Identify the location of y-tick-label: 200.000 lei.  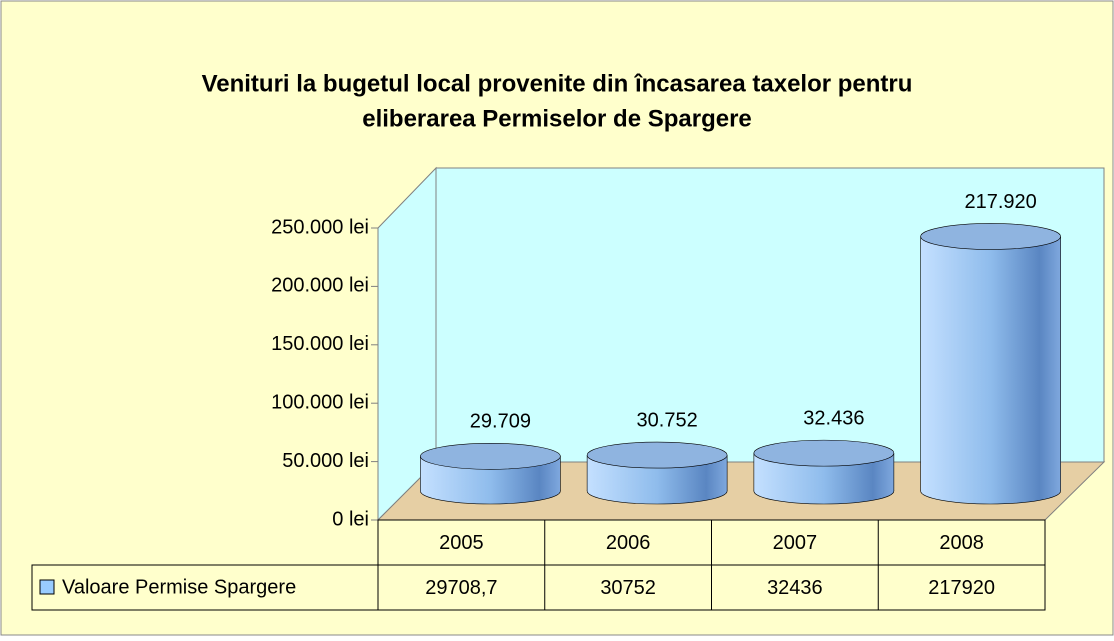
(320, 286).